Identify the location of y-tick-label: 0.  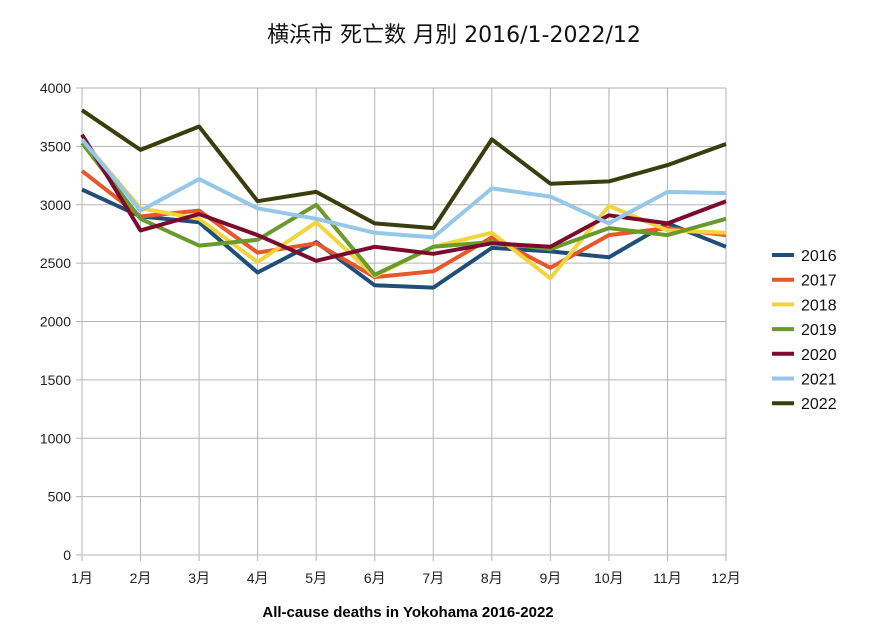
(67, 555).